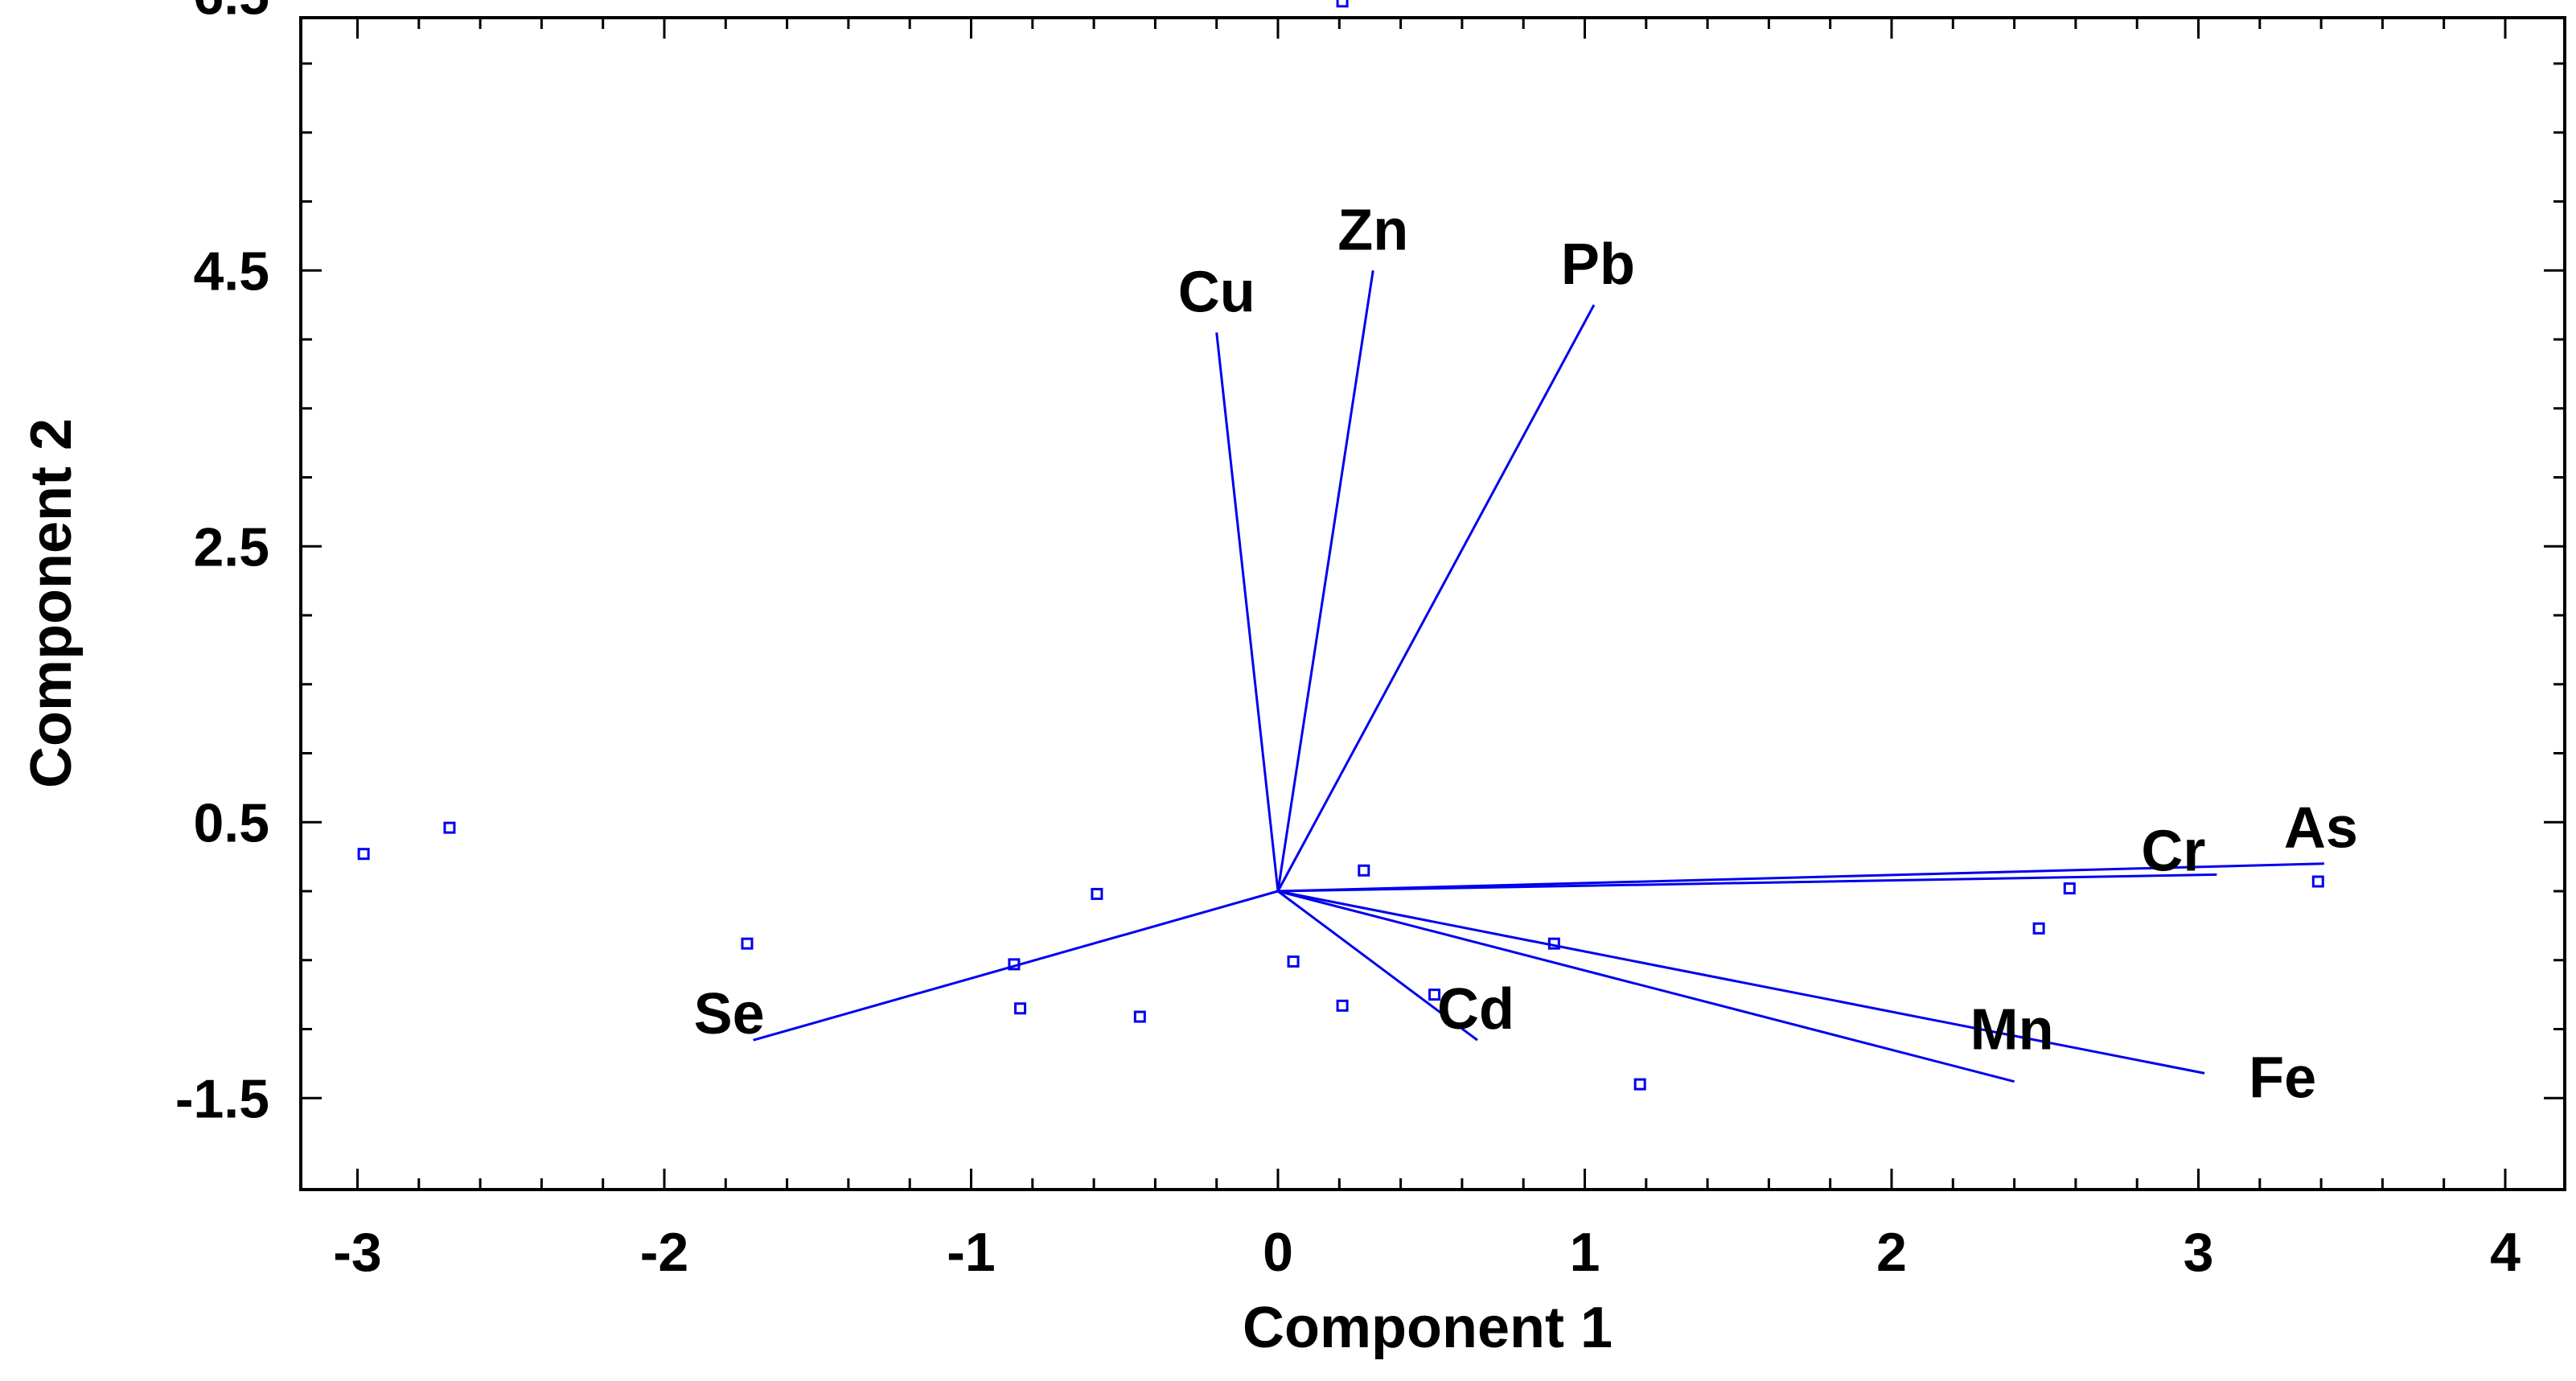 This screenshot has height=1381, width=2576. What do you see at coordinates (231, 546) in the screenshot?
I see `y-tick-label: 2.5` at bounding box center [231, 546].